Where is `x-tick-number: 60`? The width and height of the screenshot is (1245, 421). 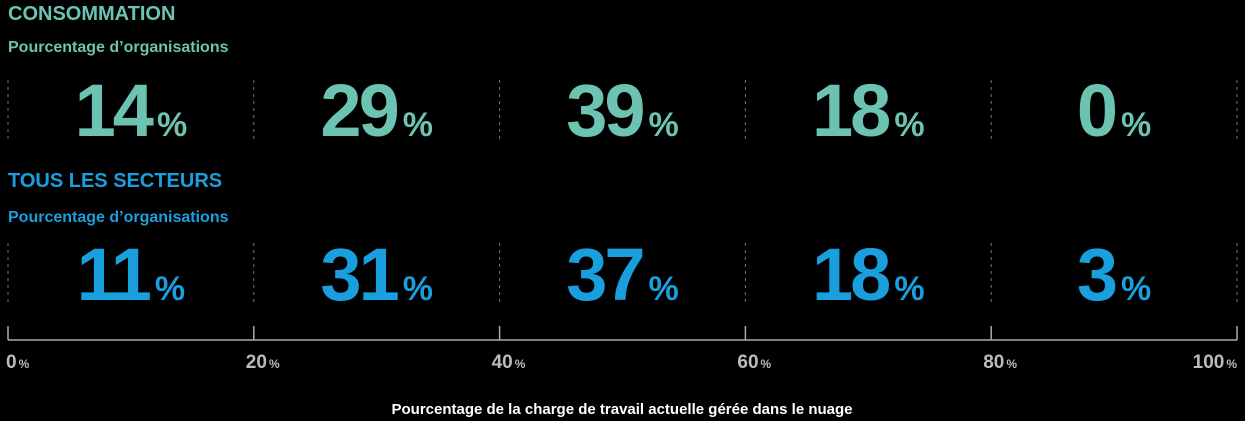 x-tick-number: 60 is located at coordinates (747, 362).